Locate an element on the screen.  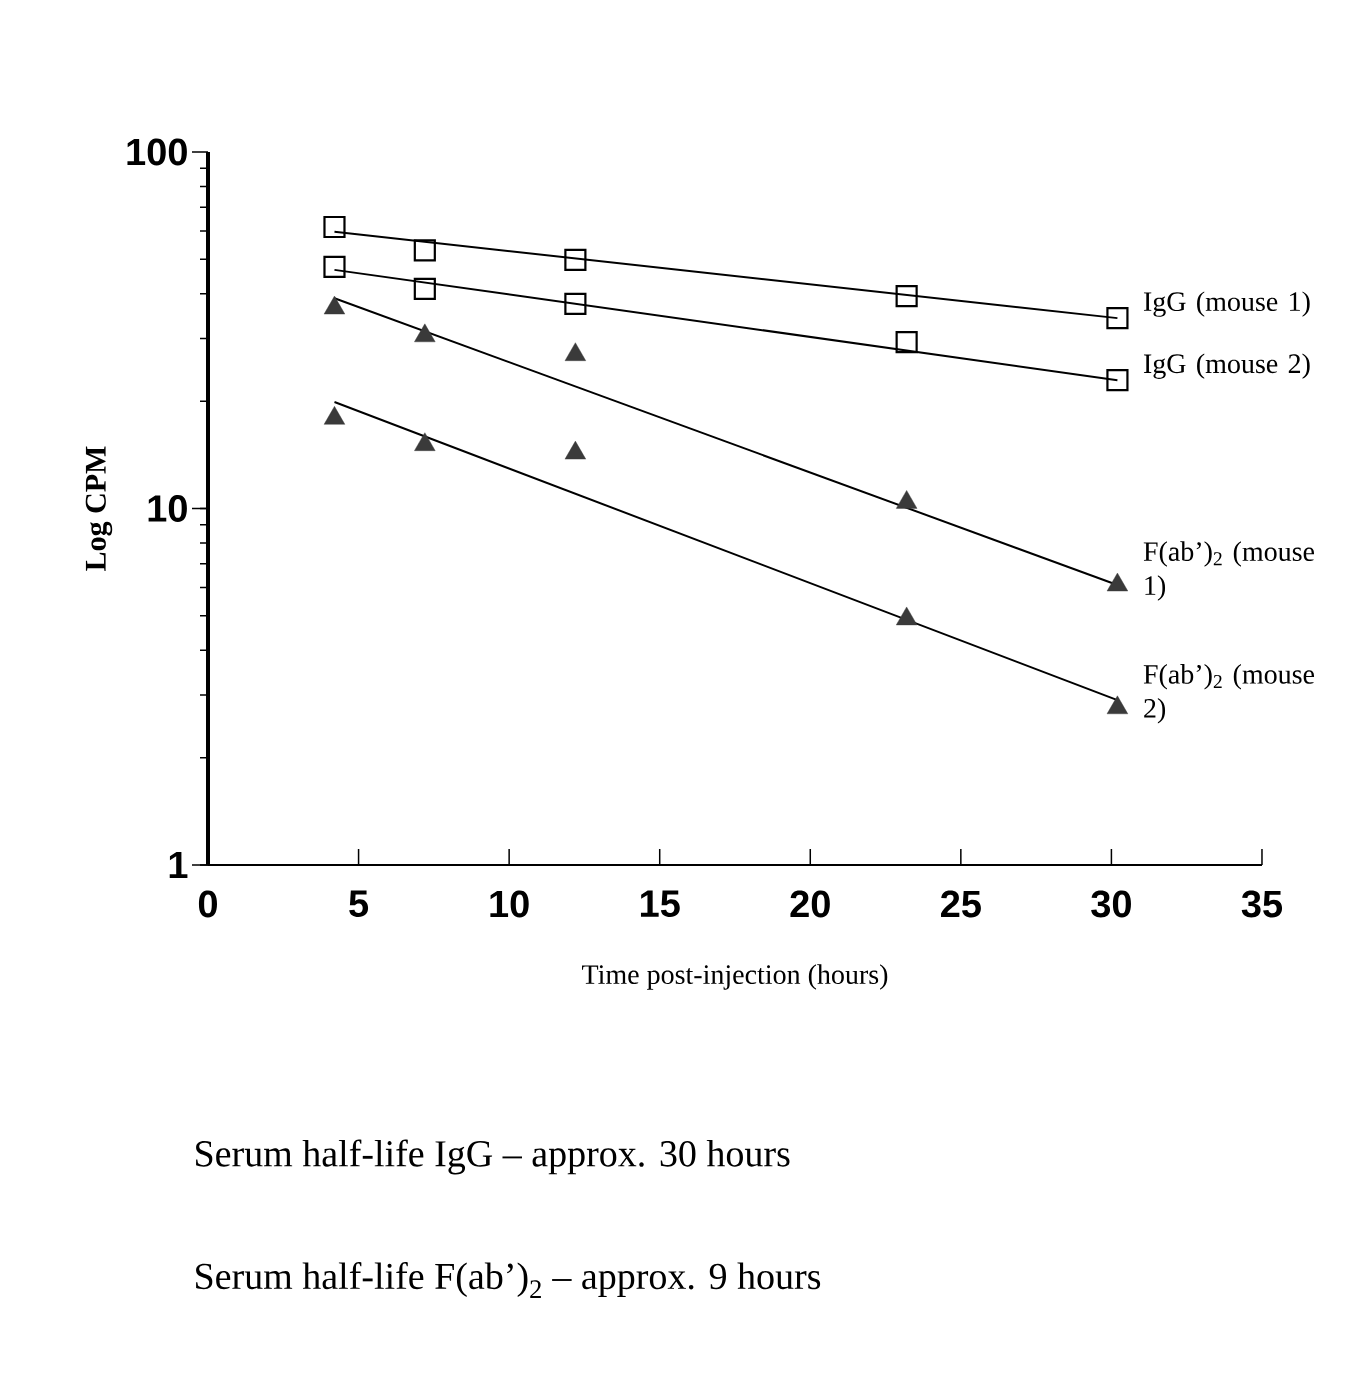
y-tick-label: 1 is located at coordinates (178, 865).